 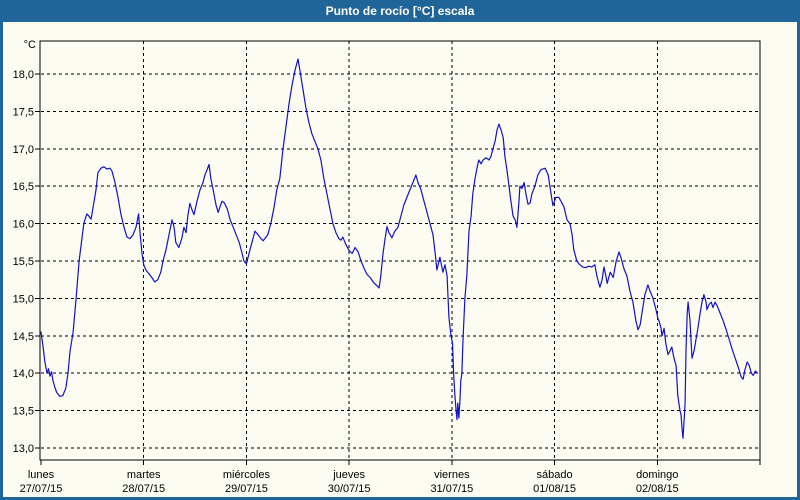 What do you see at coordinates (246, 489) in the screenshot?
I see `x-date-label: 29/07/15` at bounding box center [246, 489].